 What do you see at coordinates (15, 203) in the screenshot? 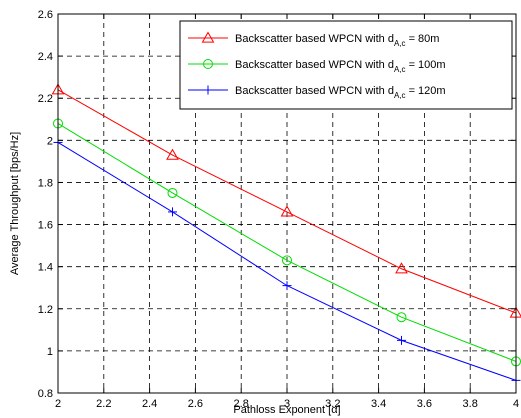
I see `y-axis-label: Average Throughput [bps/Hz]` at bounding box center [15, 203].